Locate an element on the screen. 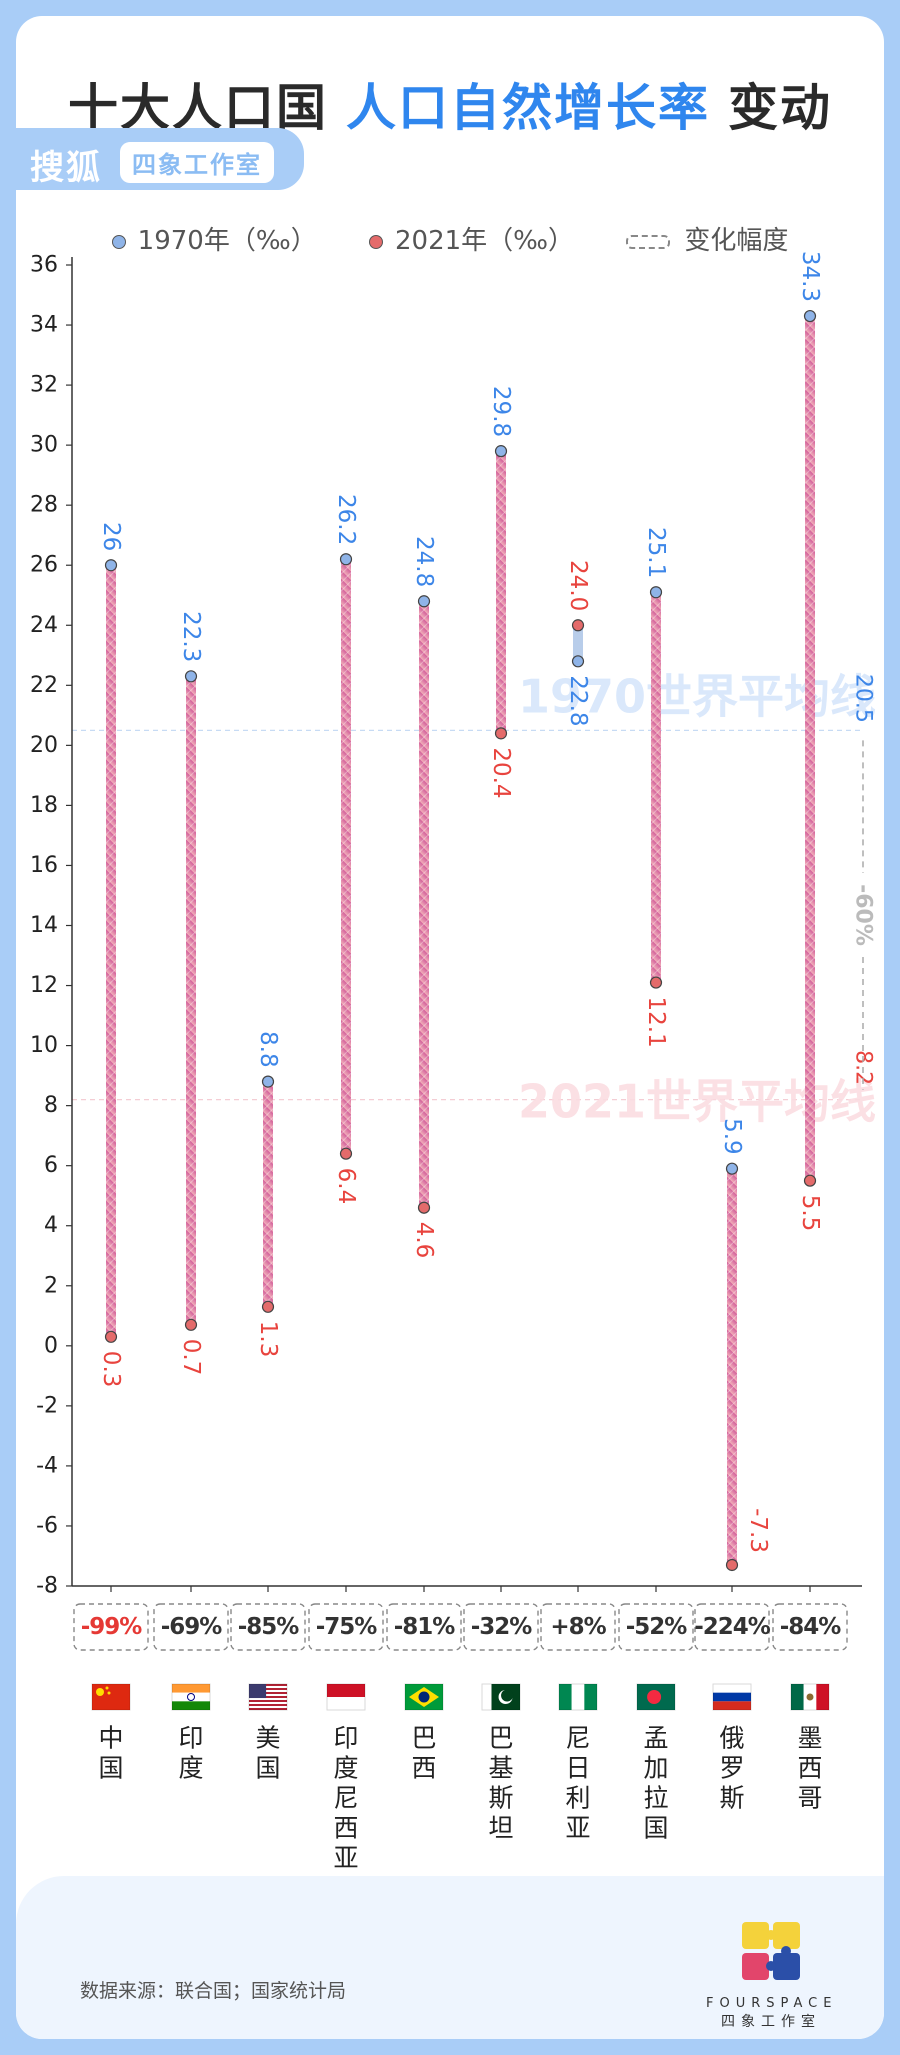 This screenshot has width=900, height=2055. country-name-3: 度 is located at coordinates (345, 1768).